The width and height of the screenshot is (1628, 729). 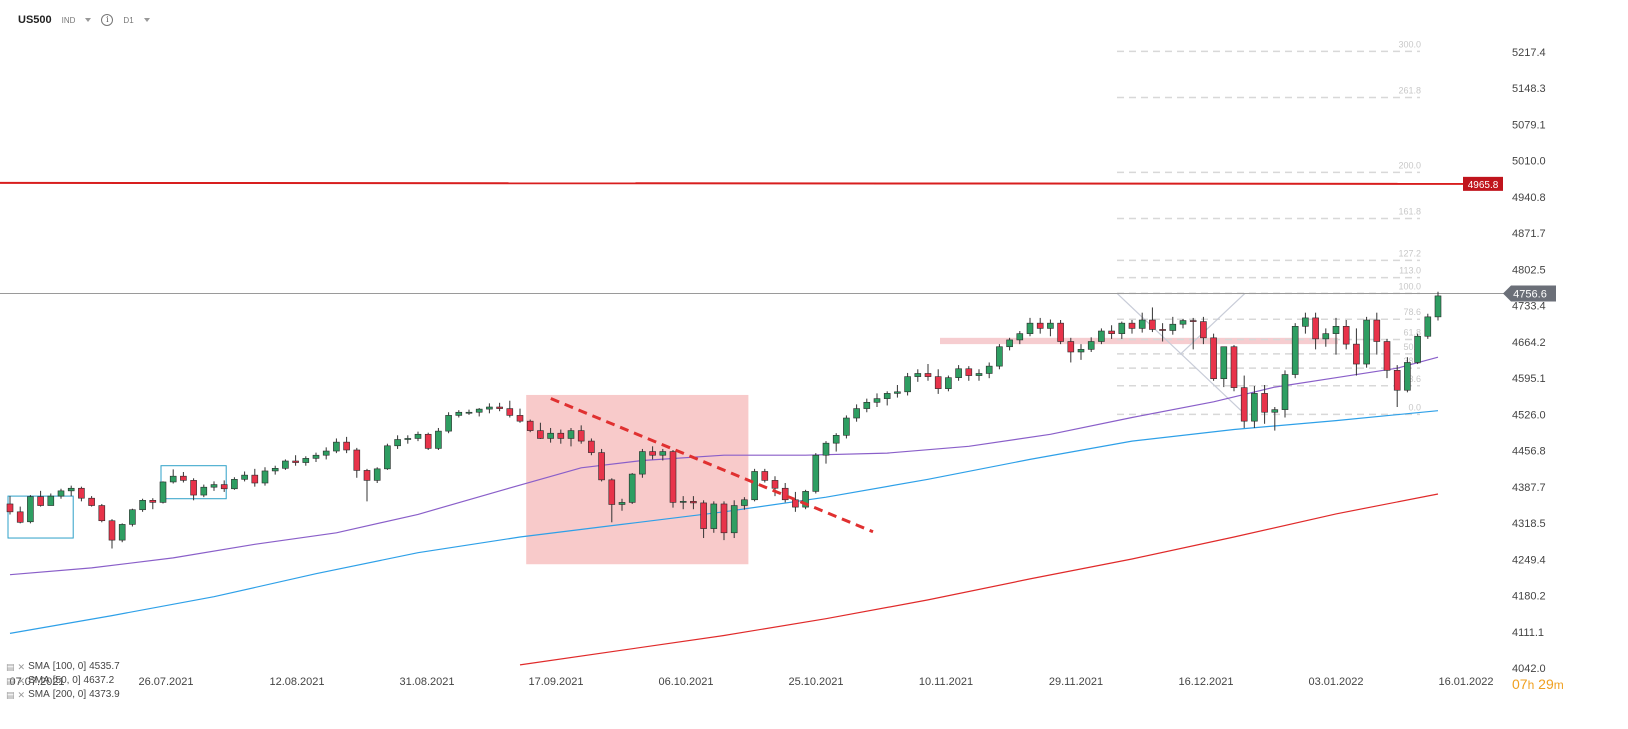 What do you see at coordinates (35, 20) in the screenshot?
I see `symbol-label: US500` at bounding box center [35, 20].